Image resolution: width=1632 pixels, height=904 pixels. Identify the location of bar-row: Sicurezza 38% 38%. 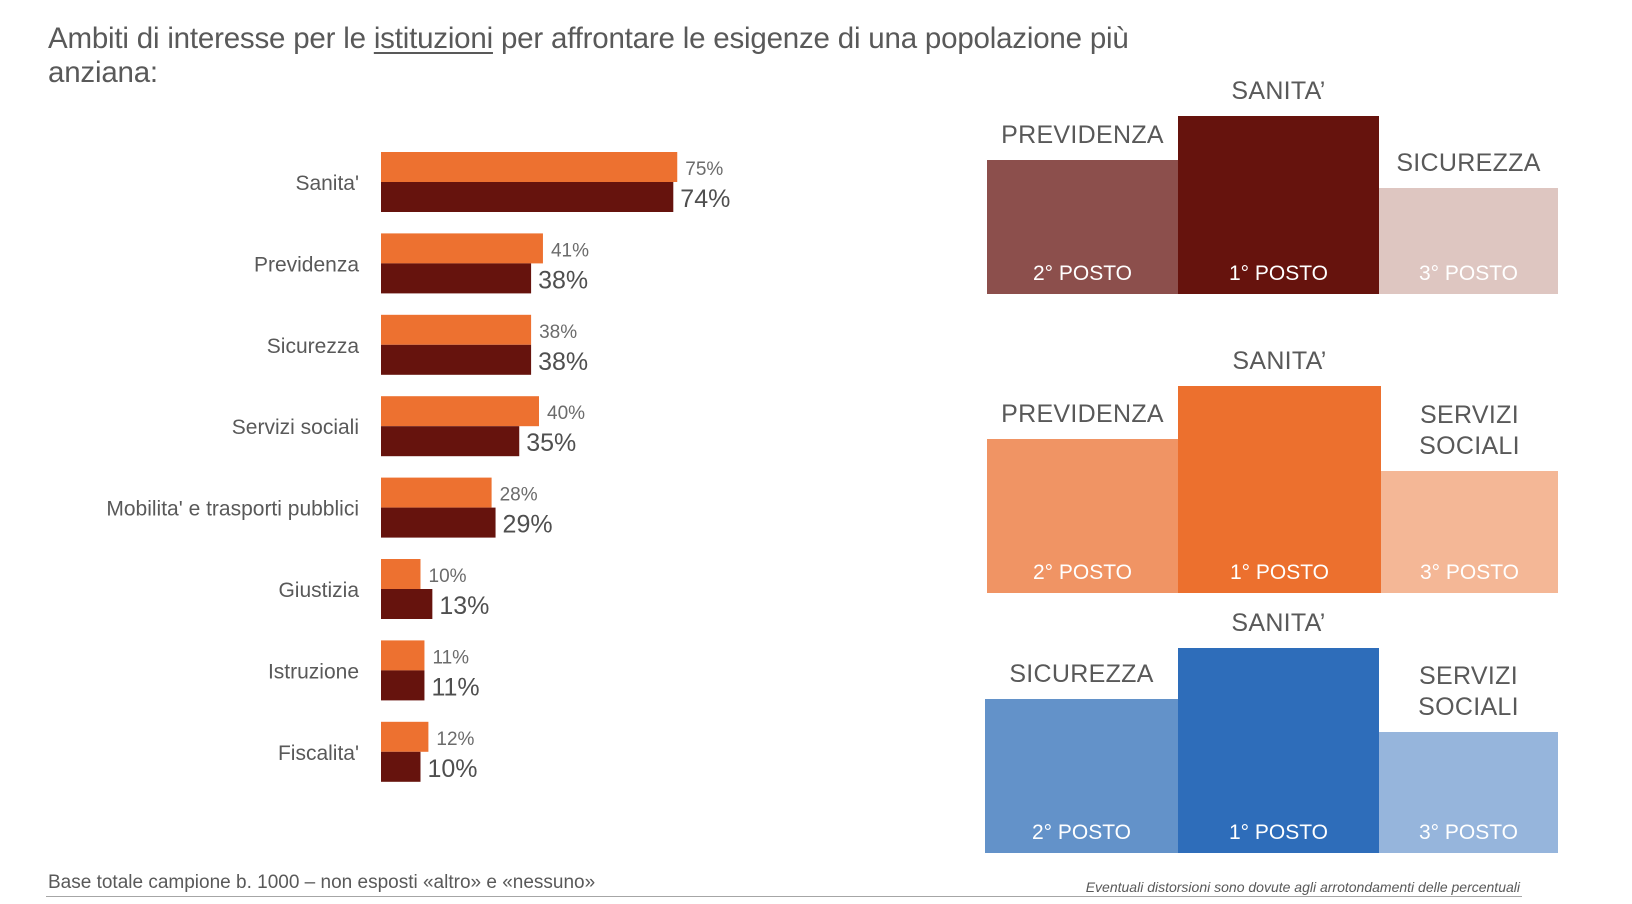
(427, 345).